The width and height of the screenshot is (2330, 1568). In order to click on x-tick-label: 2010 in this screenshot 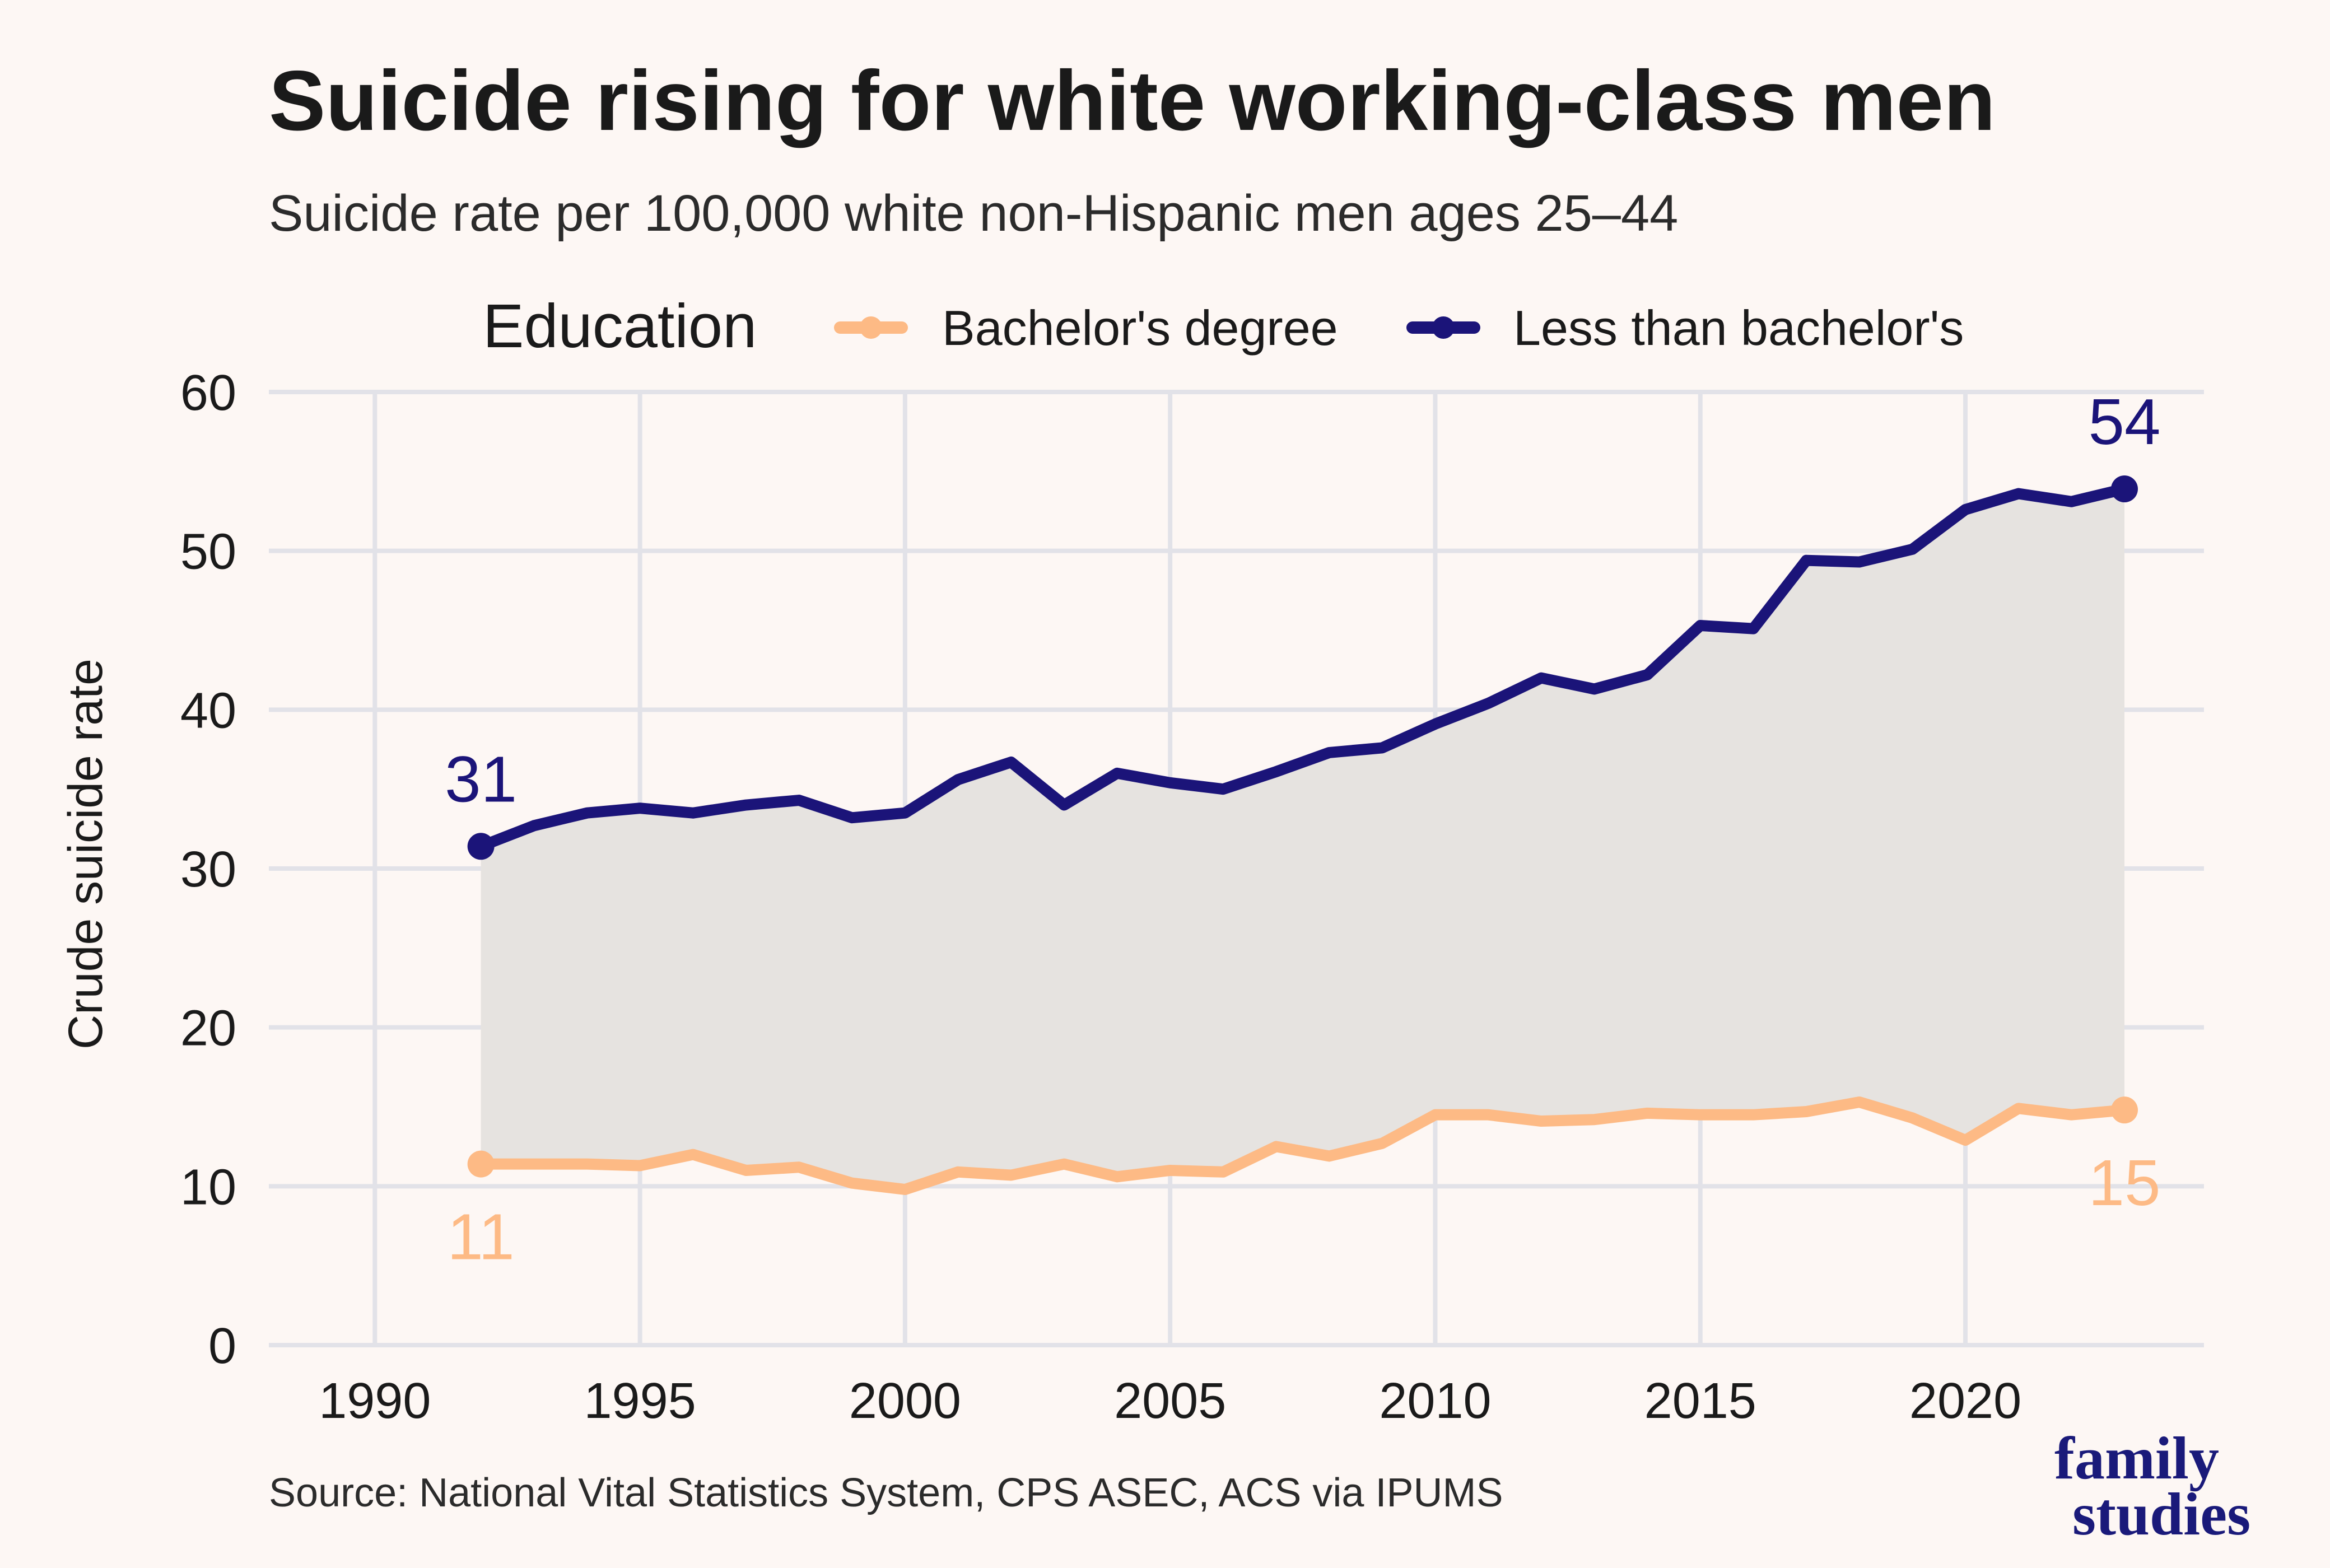, I will do `click(1435, 1401)`.